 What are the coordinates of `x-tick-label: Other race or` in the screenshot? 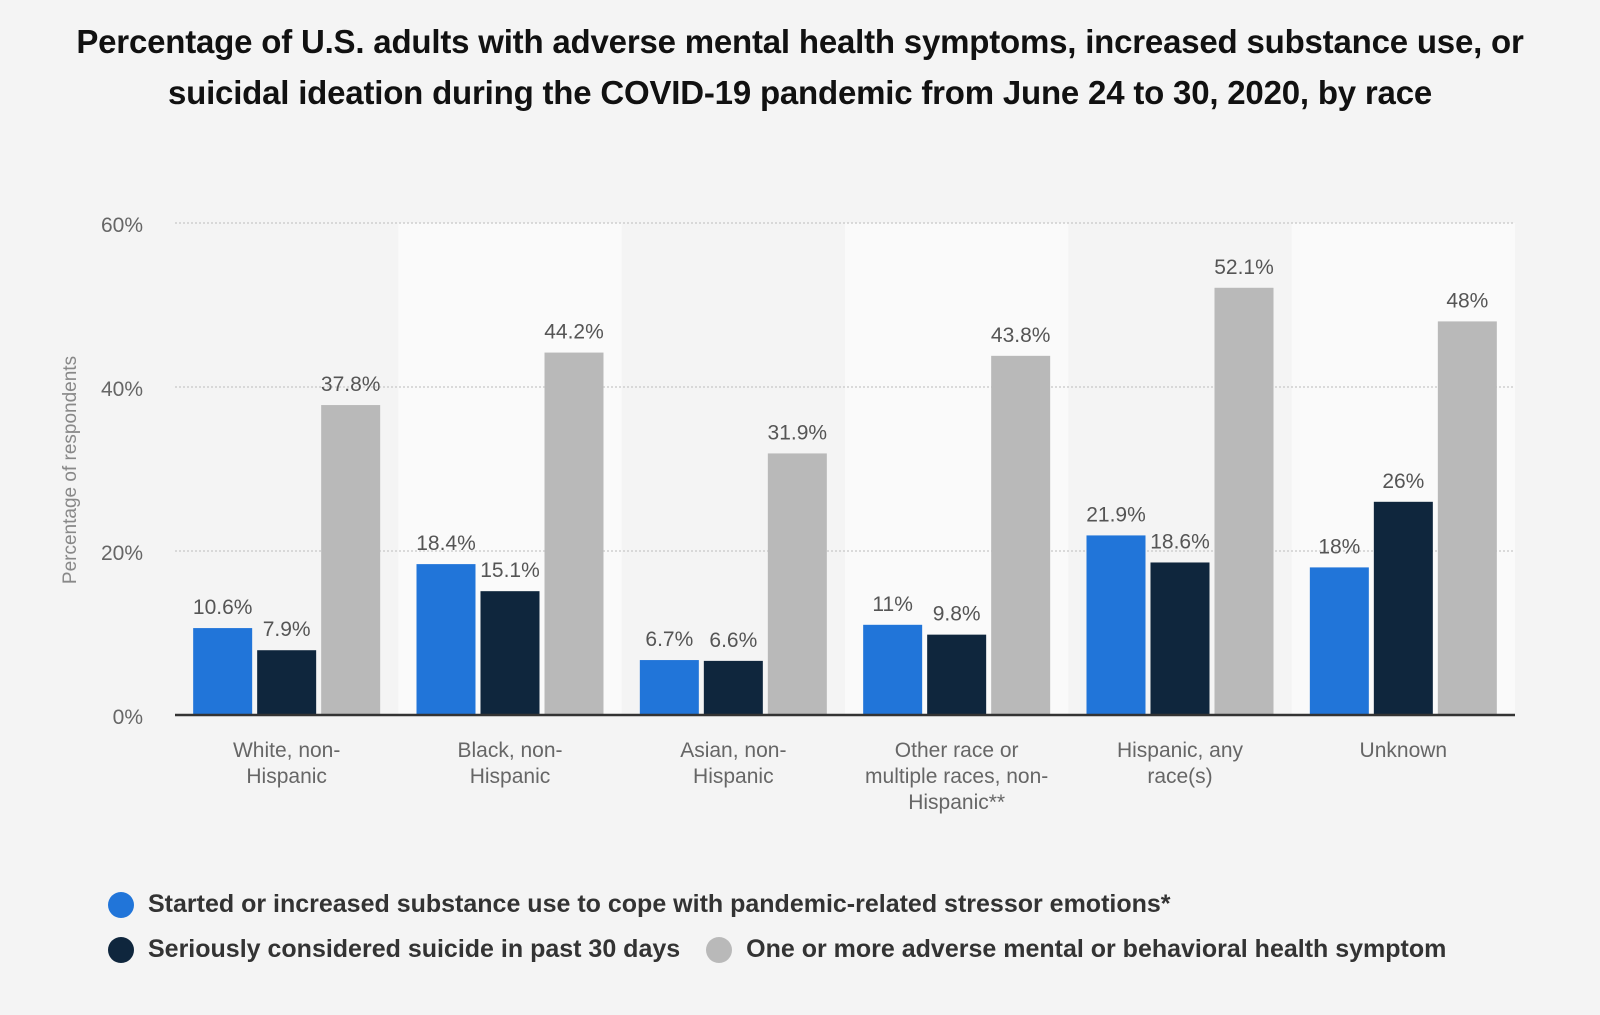 It's located at (957, 750).